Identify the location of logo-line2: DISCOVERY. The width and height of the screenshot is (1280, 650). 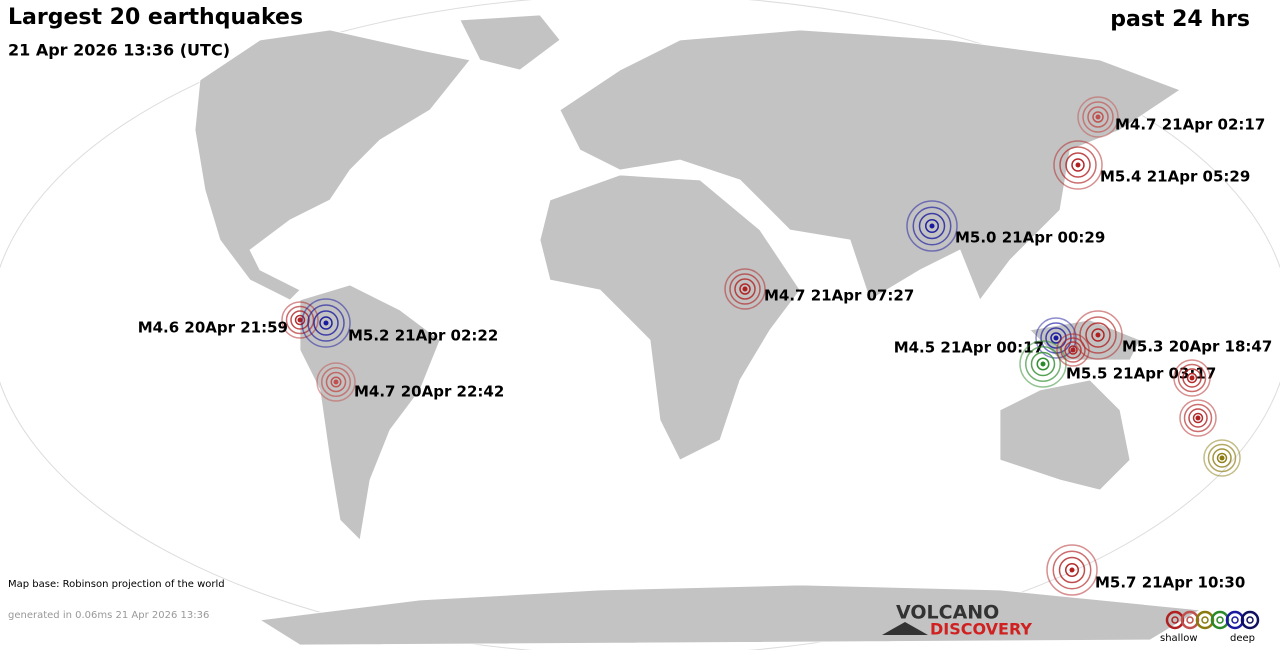
(981, 629).